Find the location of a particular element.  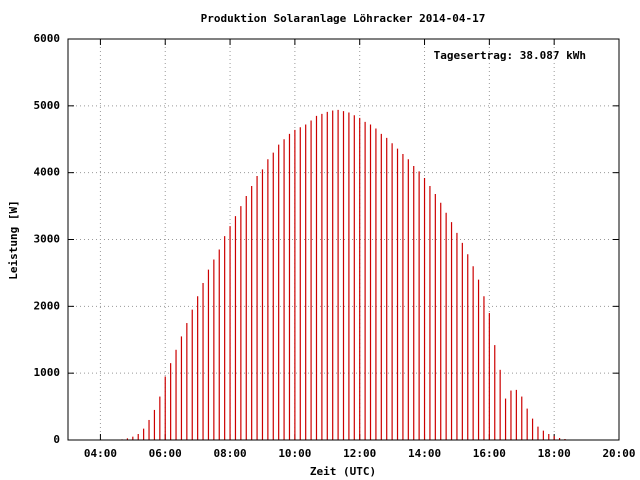

x-tick-label: 16:00 is located at coordinates (489, 453).